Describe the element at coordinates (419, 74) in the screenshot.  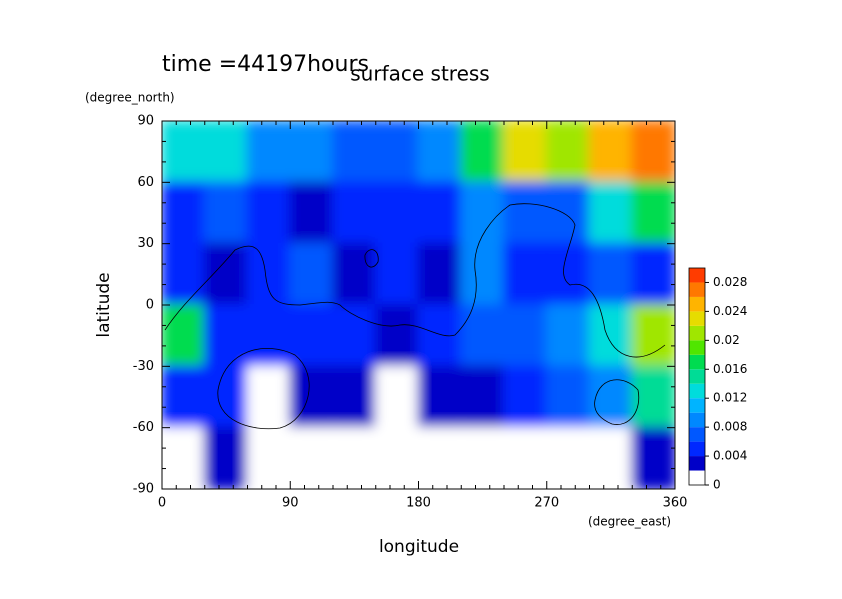
I see `chart-title: surface stress` at that location.